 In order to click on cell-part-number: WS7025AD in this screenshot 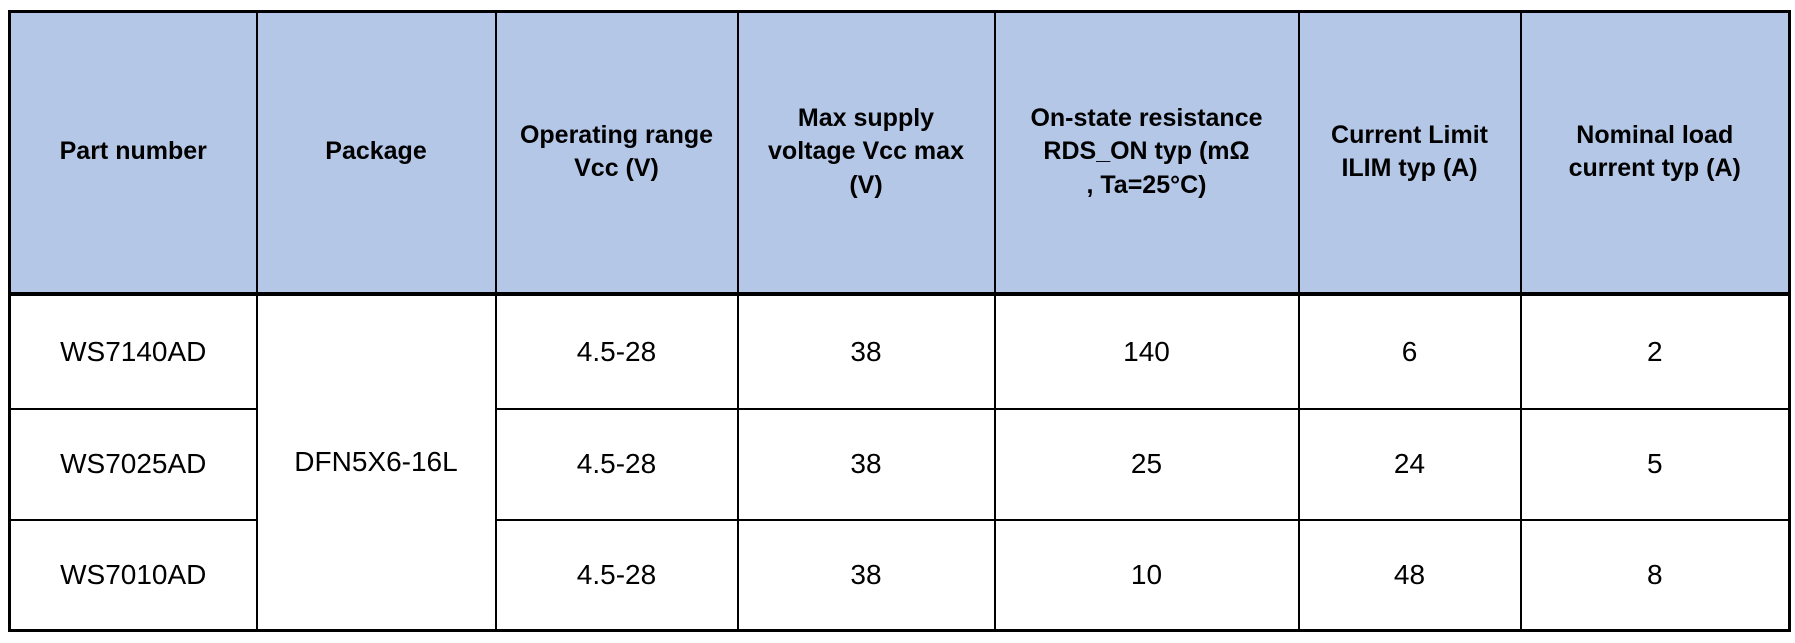, I will do `click(133, 464)`.